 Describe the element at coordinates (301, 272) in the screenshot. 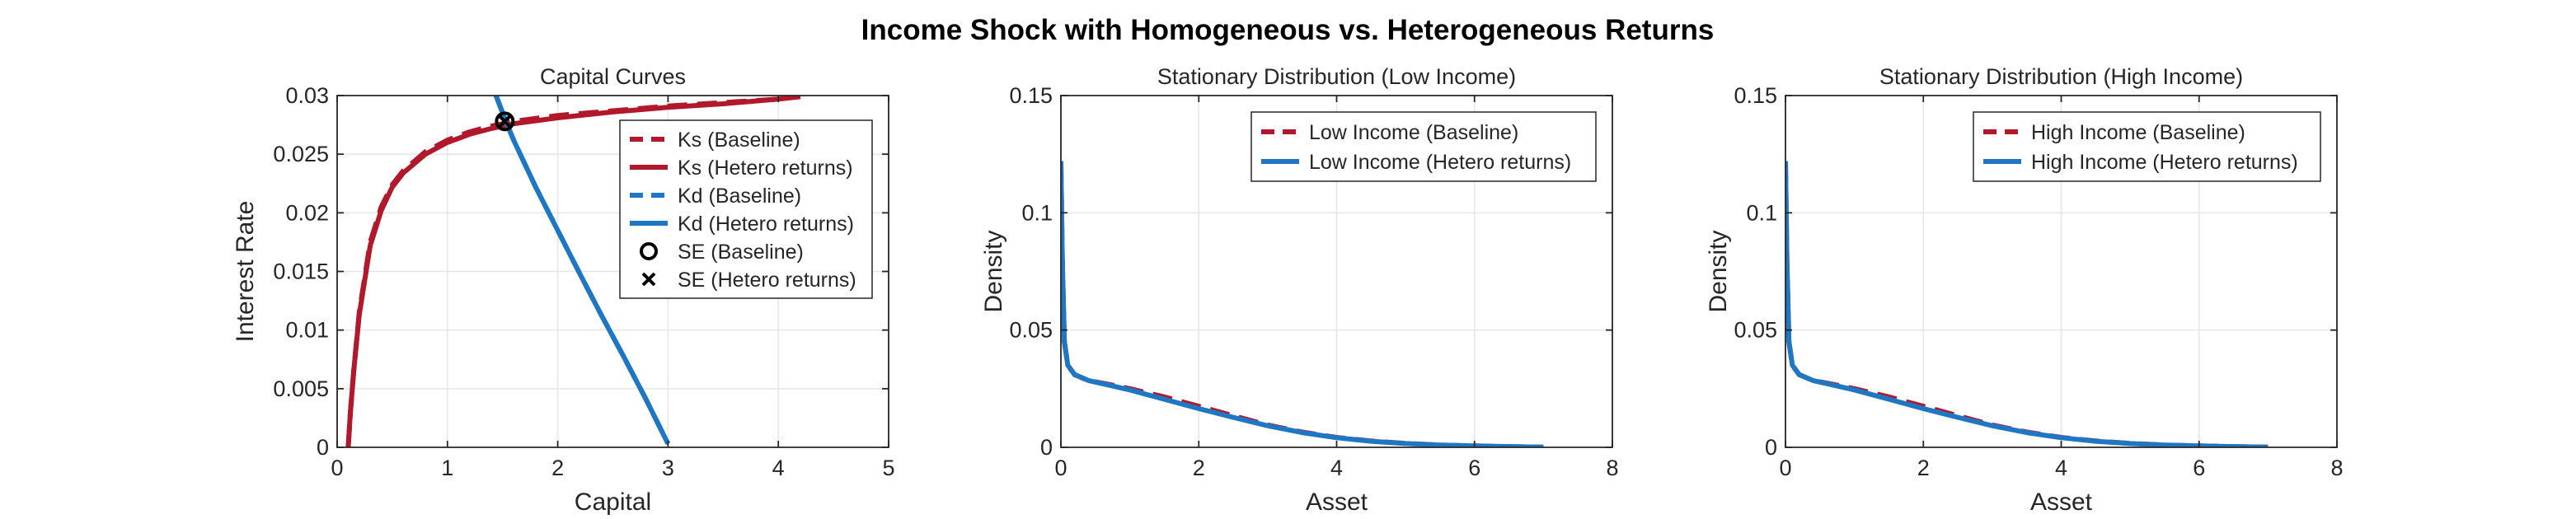

I see `y-tick-label: 0.015` at that location.